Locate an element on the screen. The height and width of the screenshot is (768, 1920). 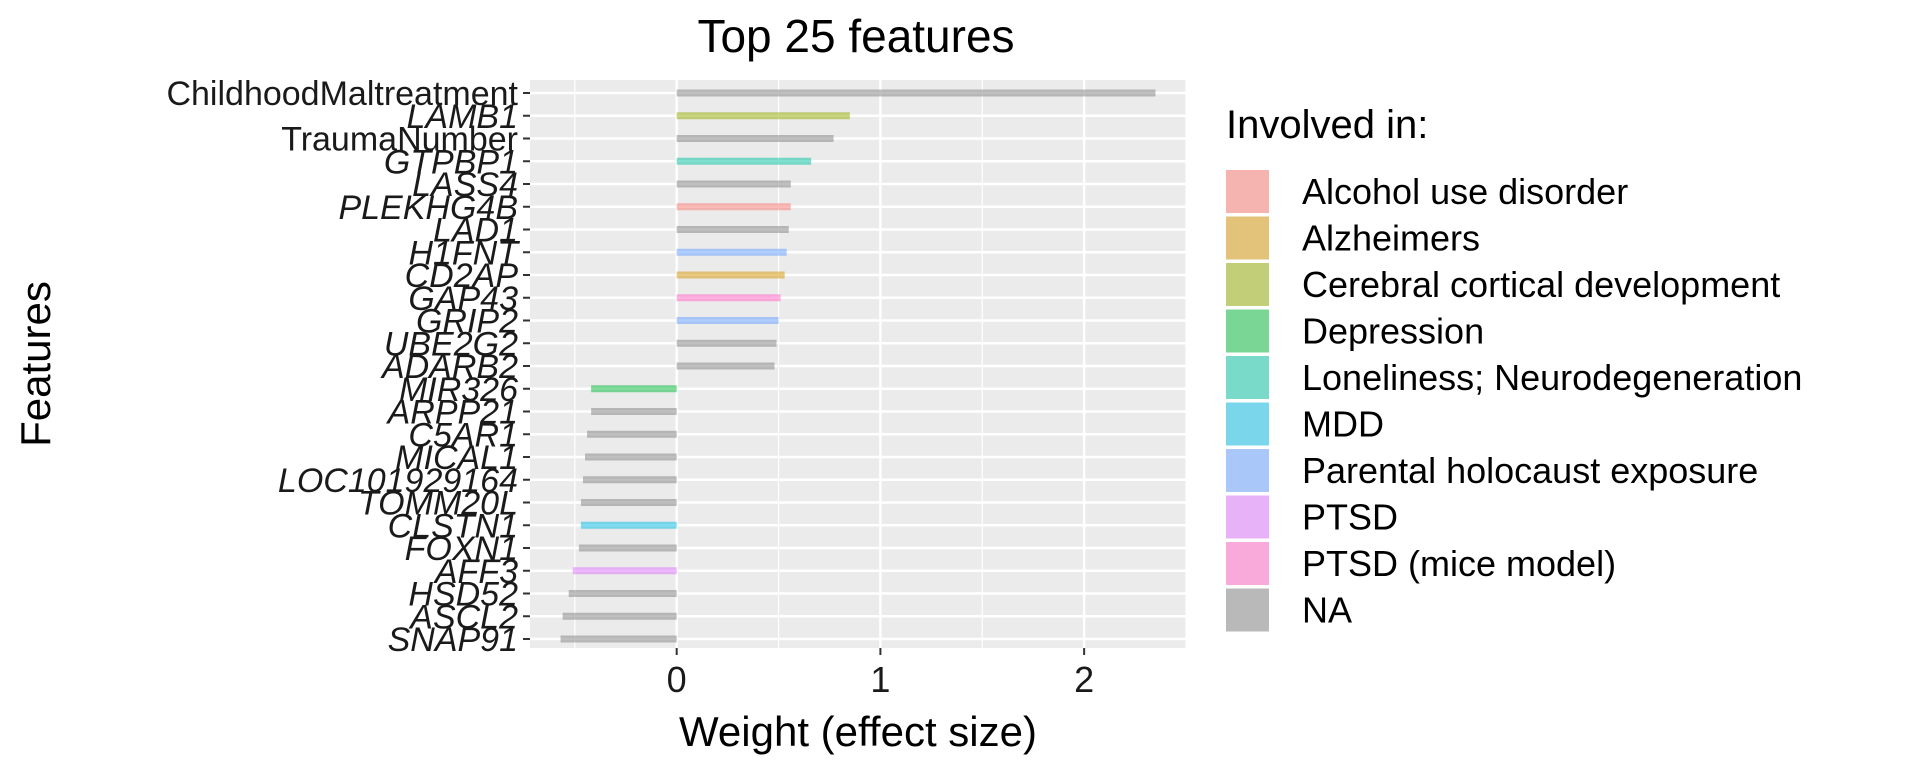
y-axis-title: Features is located at coordinates (35, 364).